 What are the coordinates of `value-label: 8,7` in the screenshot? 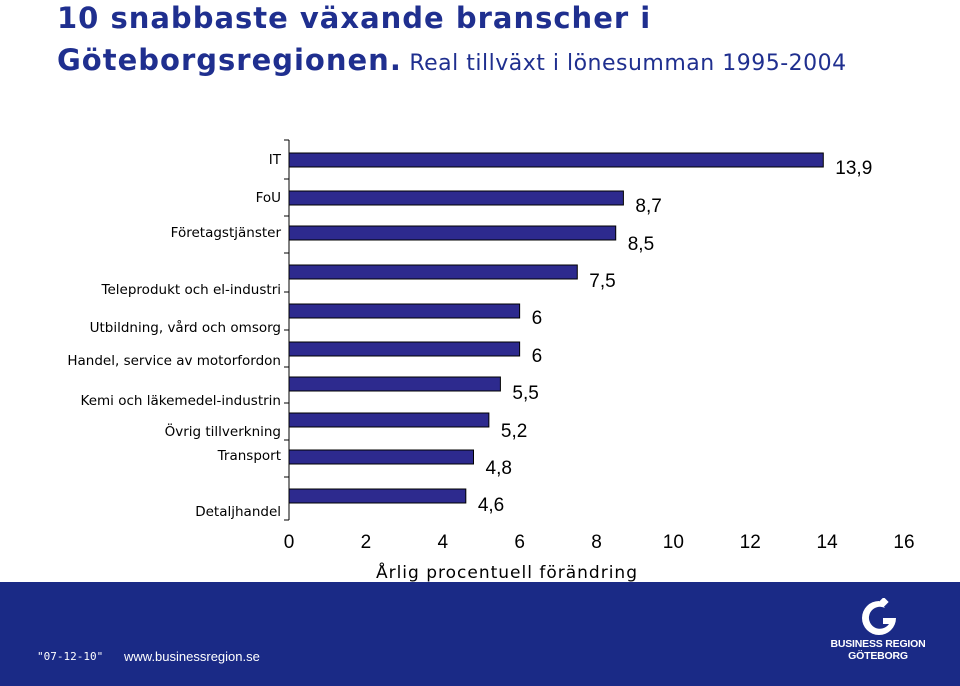 It's located at (648, 206).